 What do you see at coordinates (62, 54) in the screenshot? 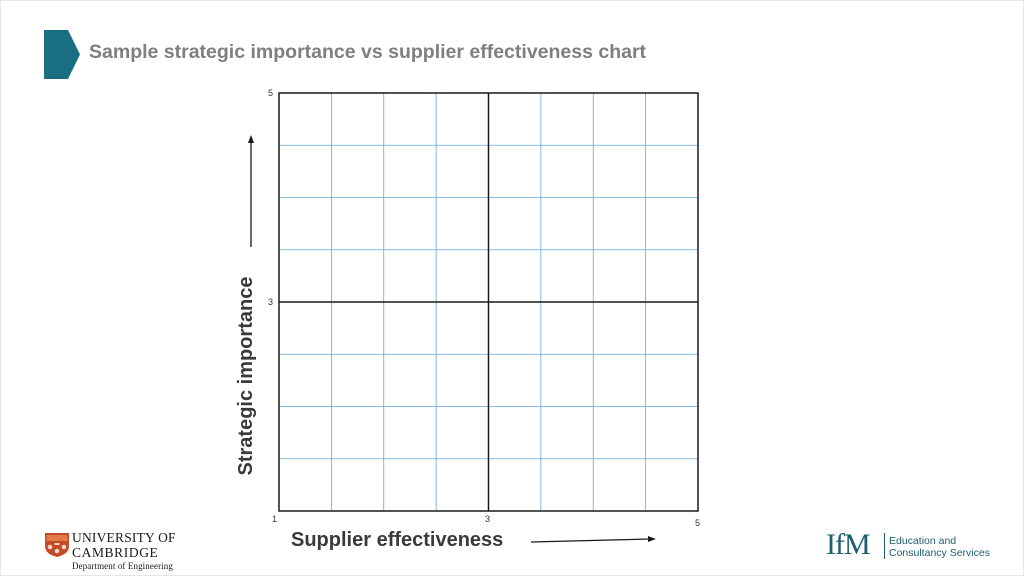
I see `title-chevron-icon` at bounding box center [62, 54].